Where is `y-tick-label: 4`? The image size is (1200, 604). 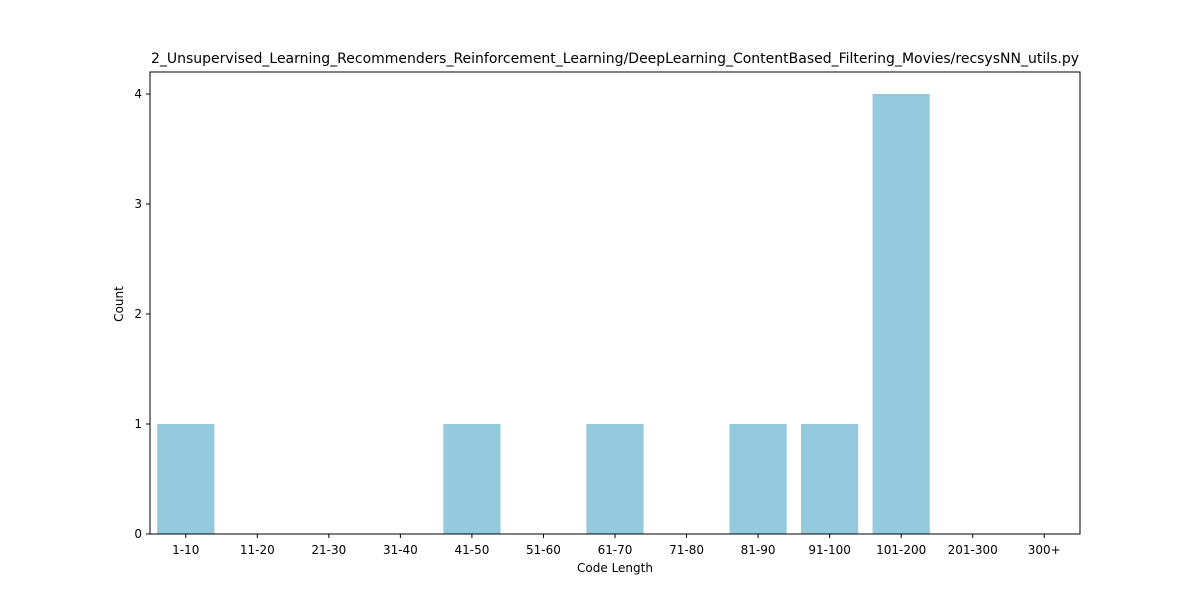
y-tick-label: 4 is located at coordinates (138, 94).